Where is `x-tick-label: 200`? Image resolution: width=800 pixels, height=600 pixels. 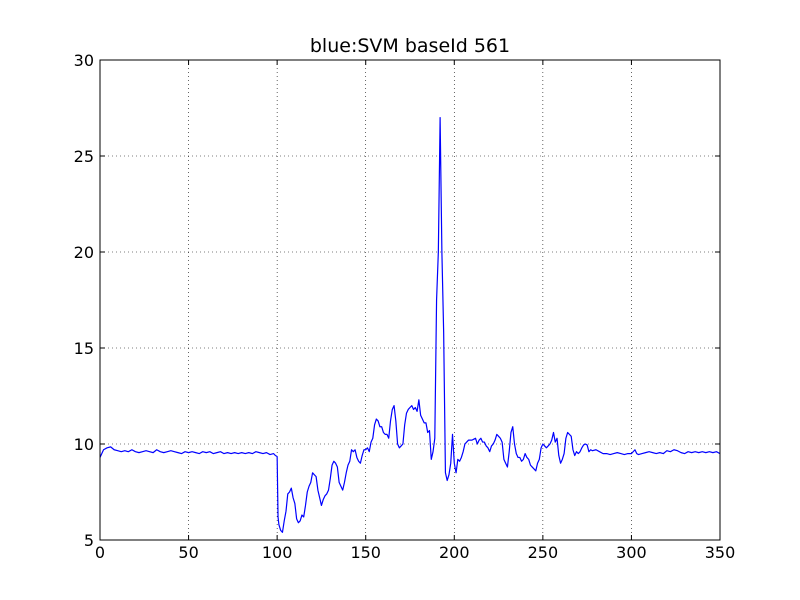
x-tick-label: 200 is located at coordinates (454, 552).